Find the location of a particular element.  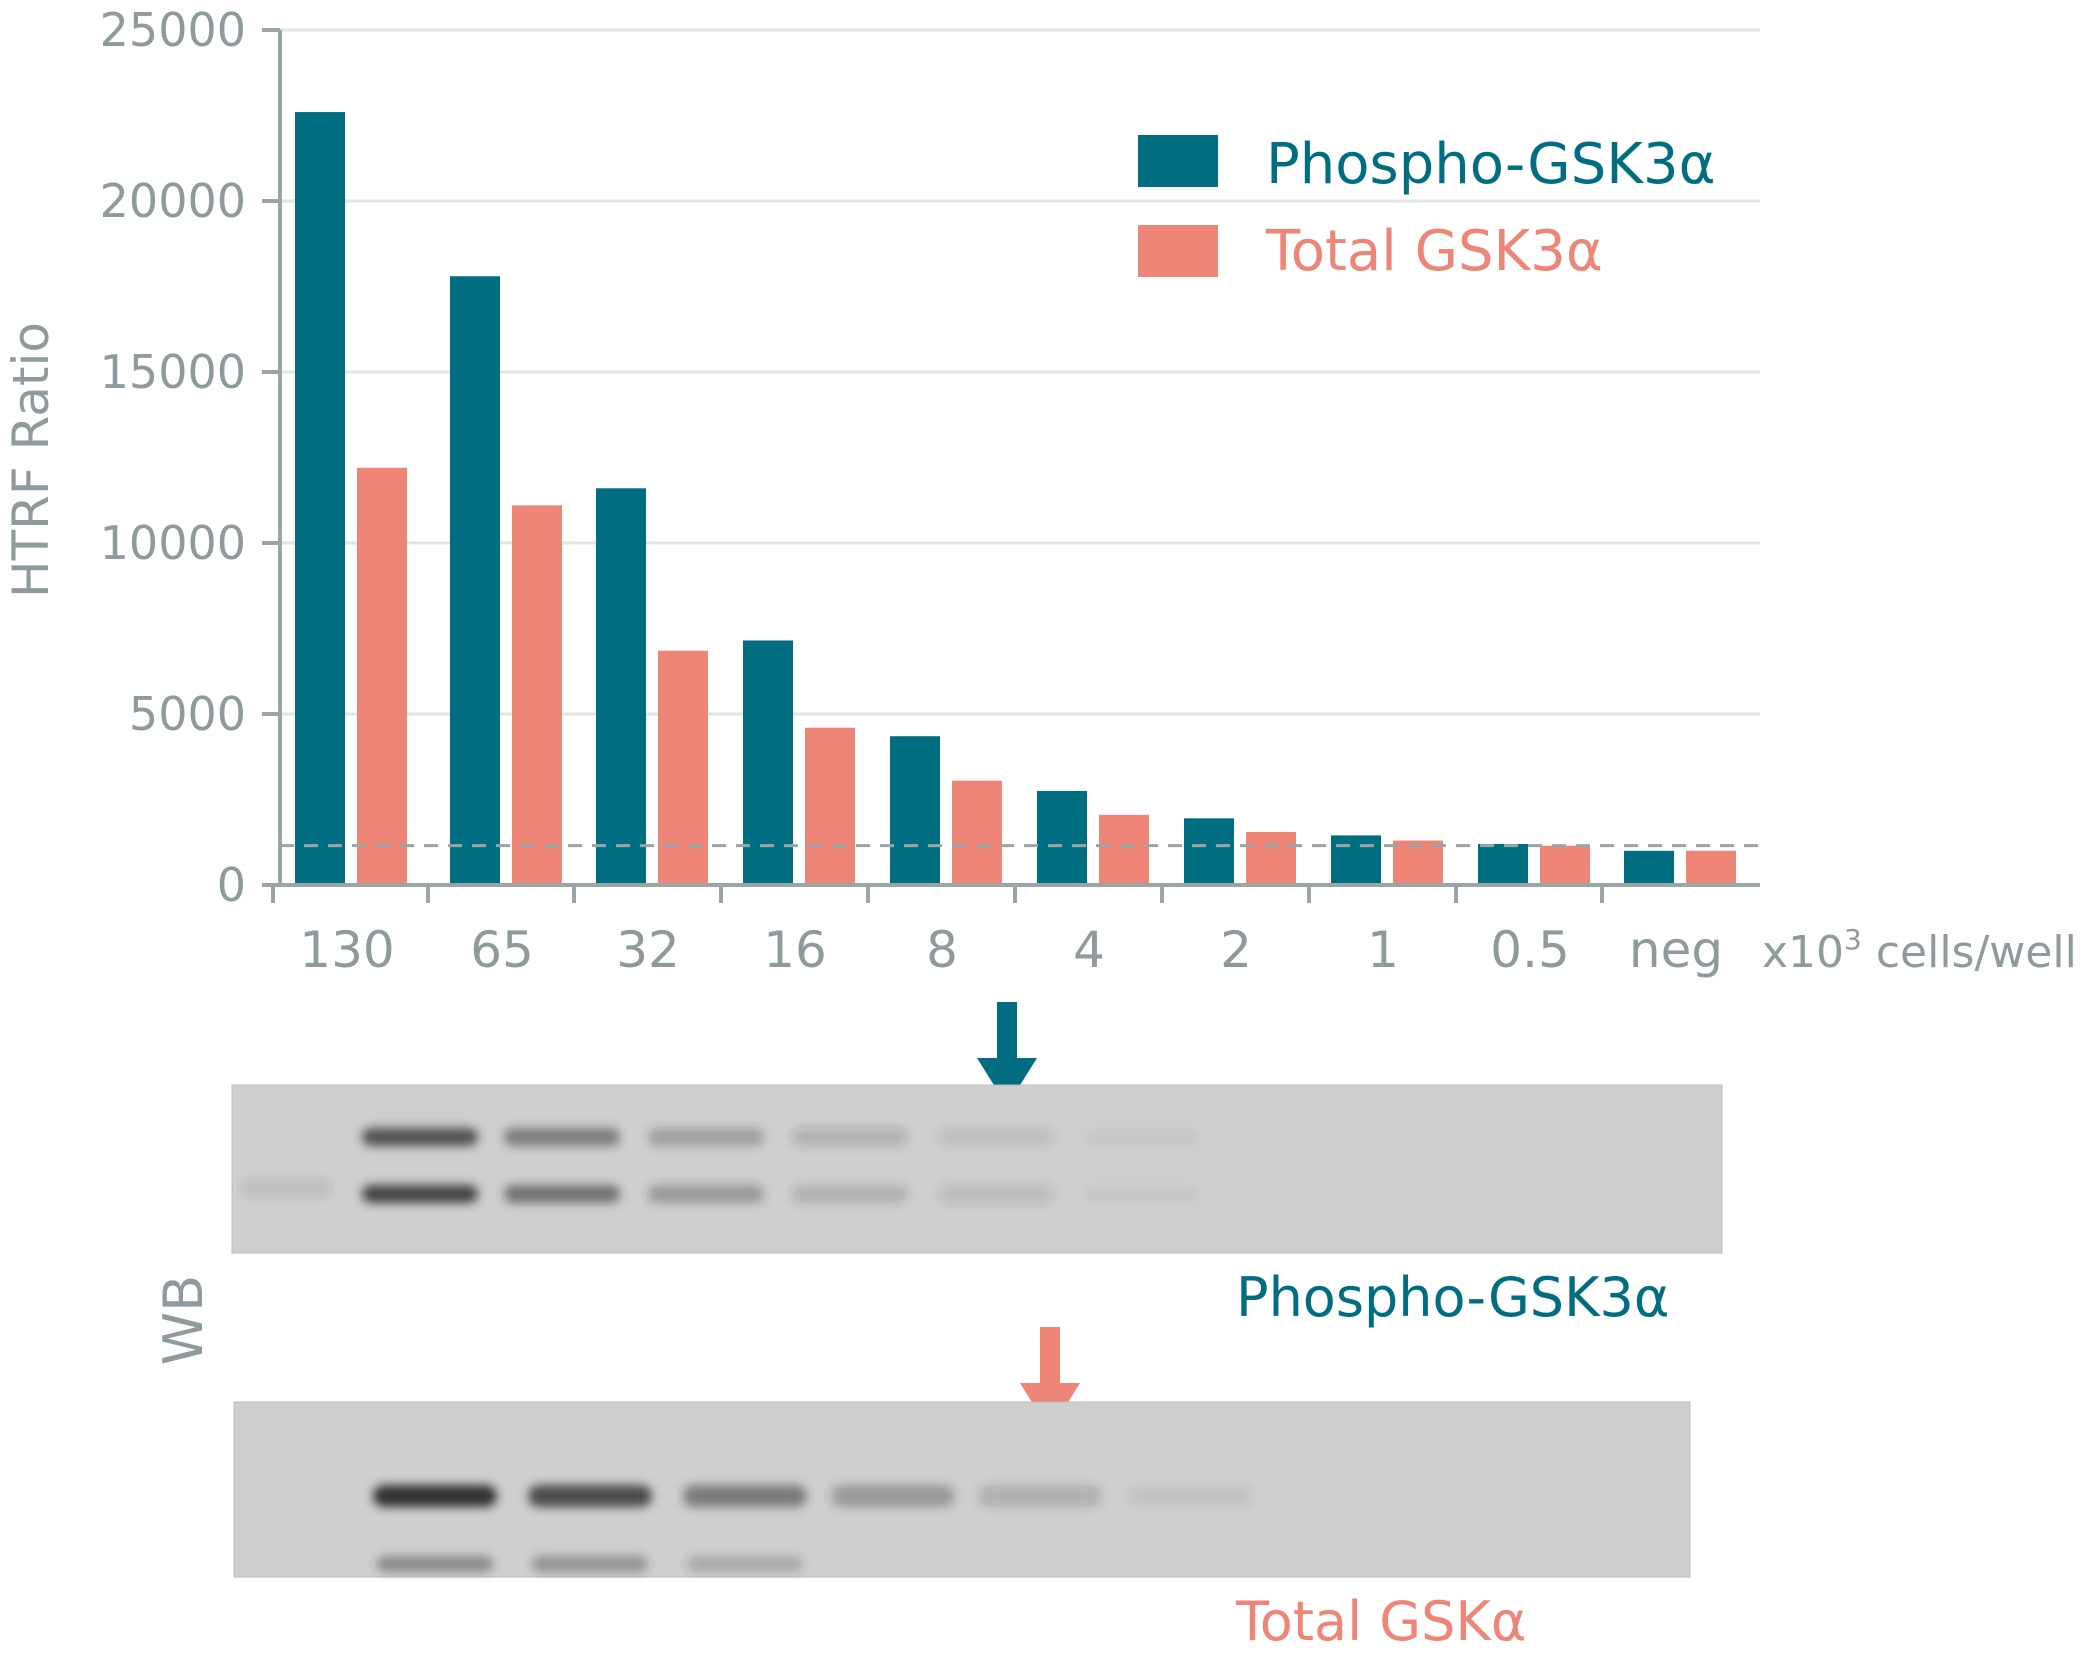

legend: Phospho-GSK3α Total GSK3α is located at coordinates (1427, 208).